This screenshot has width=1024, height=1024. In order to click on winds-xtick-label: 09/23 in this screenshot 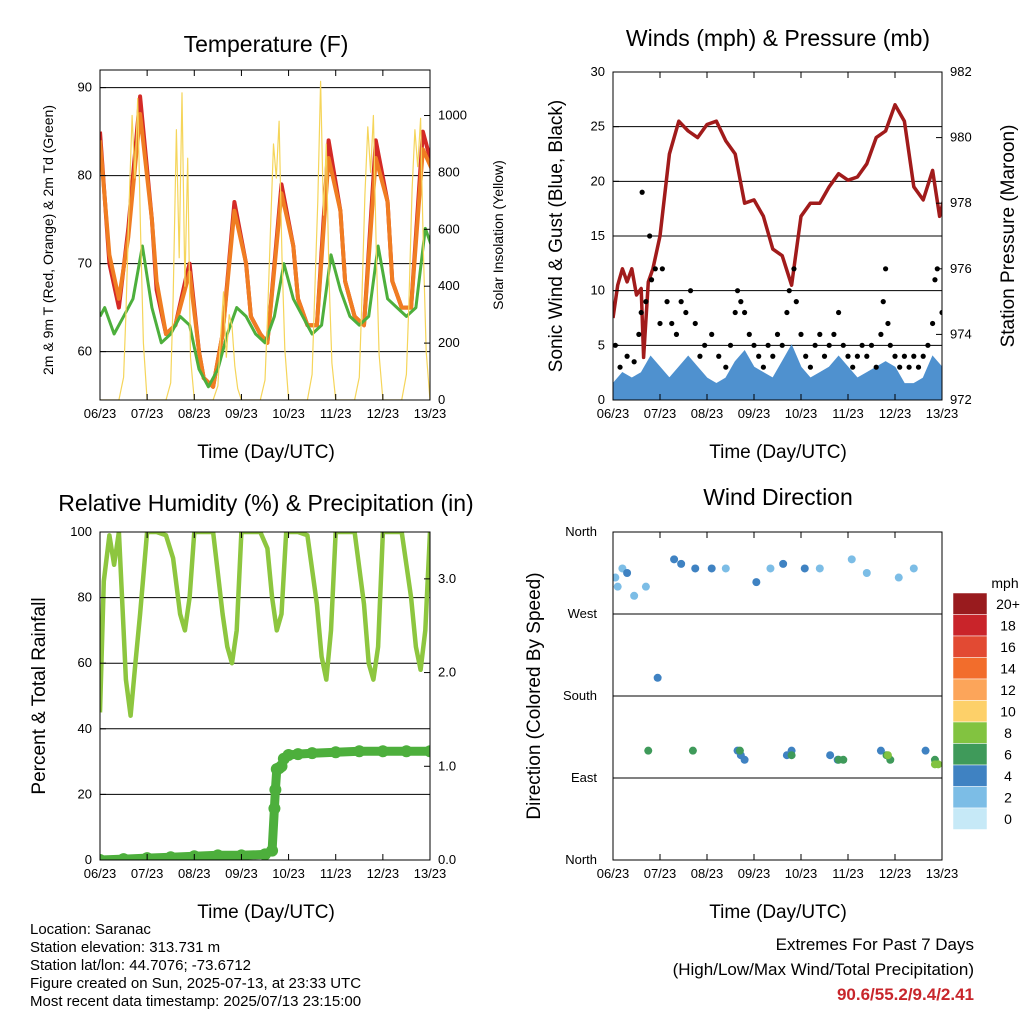, I will do `click(754, 413)`.